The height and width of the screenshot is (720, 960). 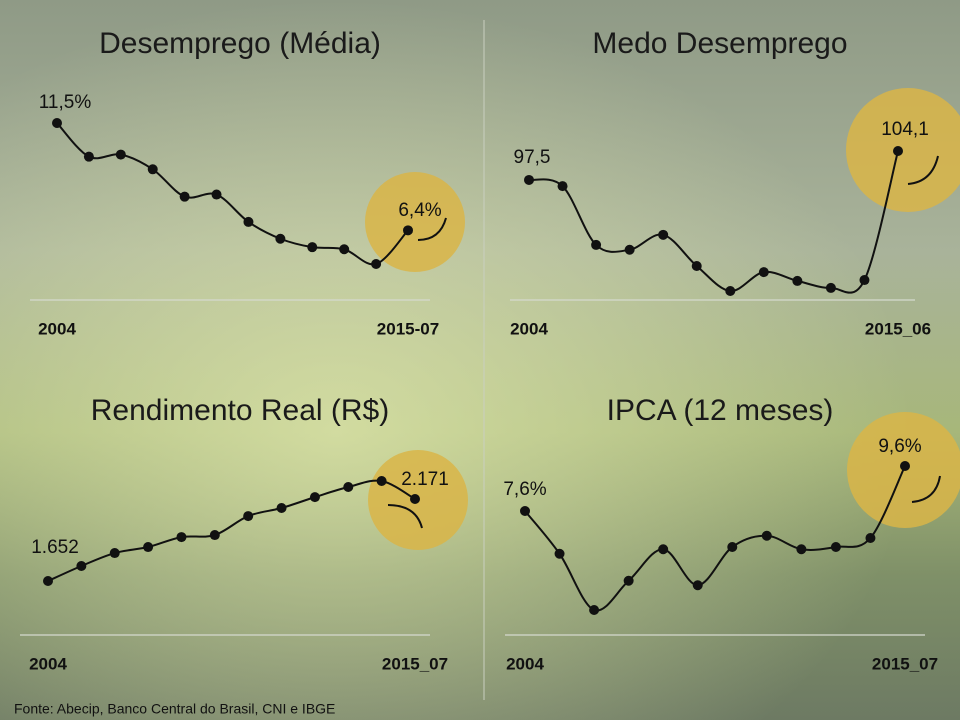 What do you see at coordinates (899, 446) in the screenshot?
I see `value-label: 9,6%` at bounding box center [899, 446].